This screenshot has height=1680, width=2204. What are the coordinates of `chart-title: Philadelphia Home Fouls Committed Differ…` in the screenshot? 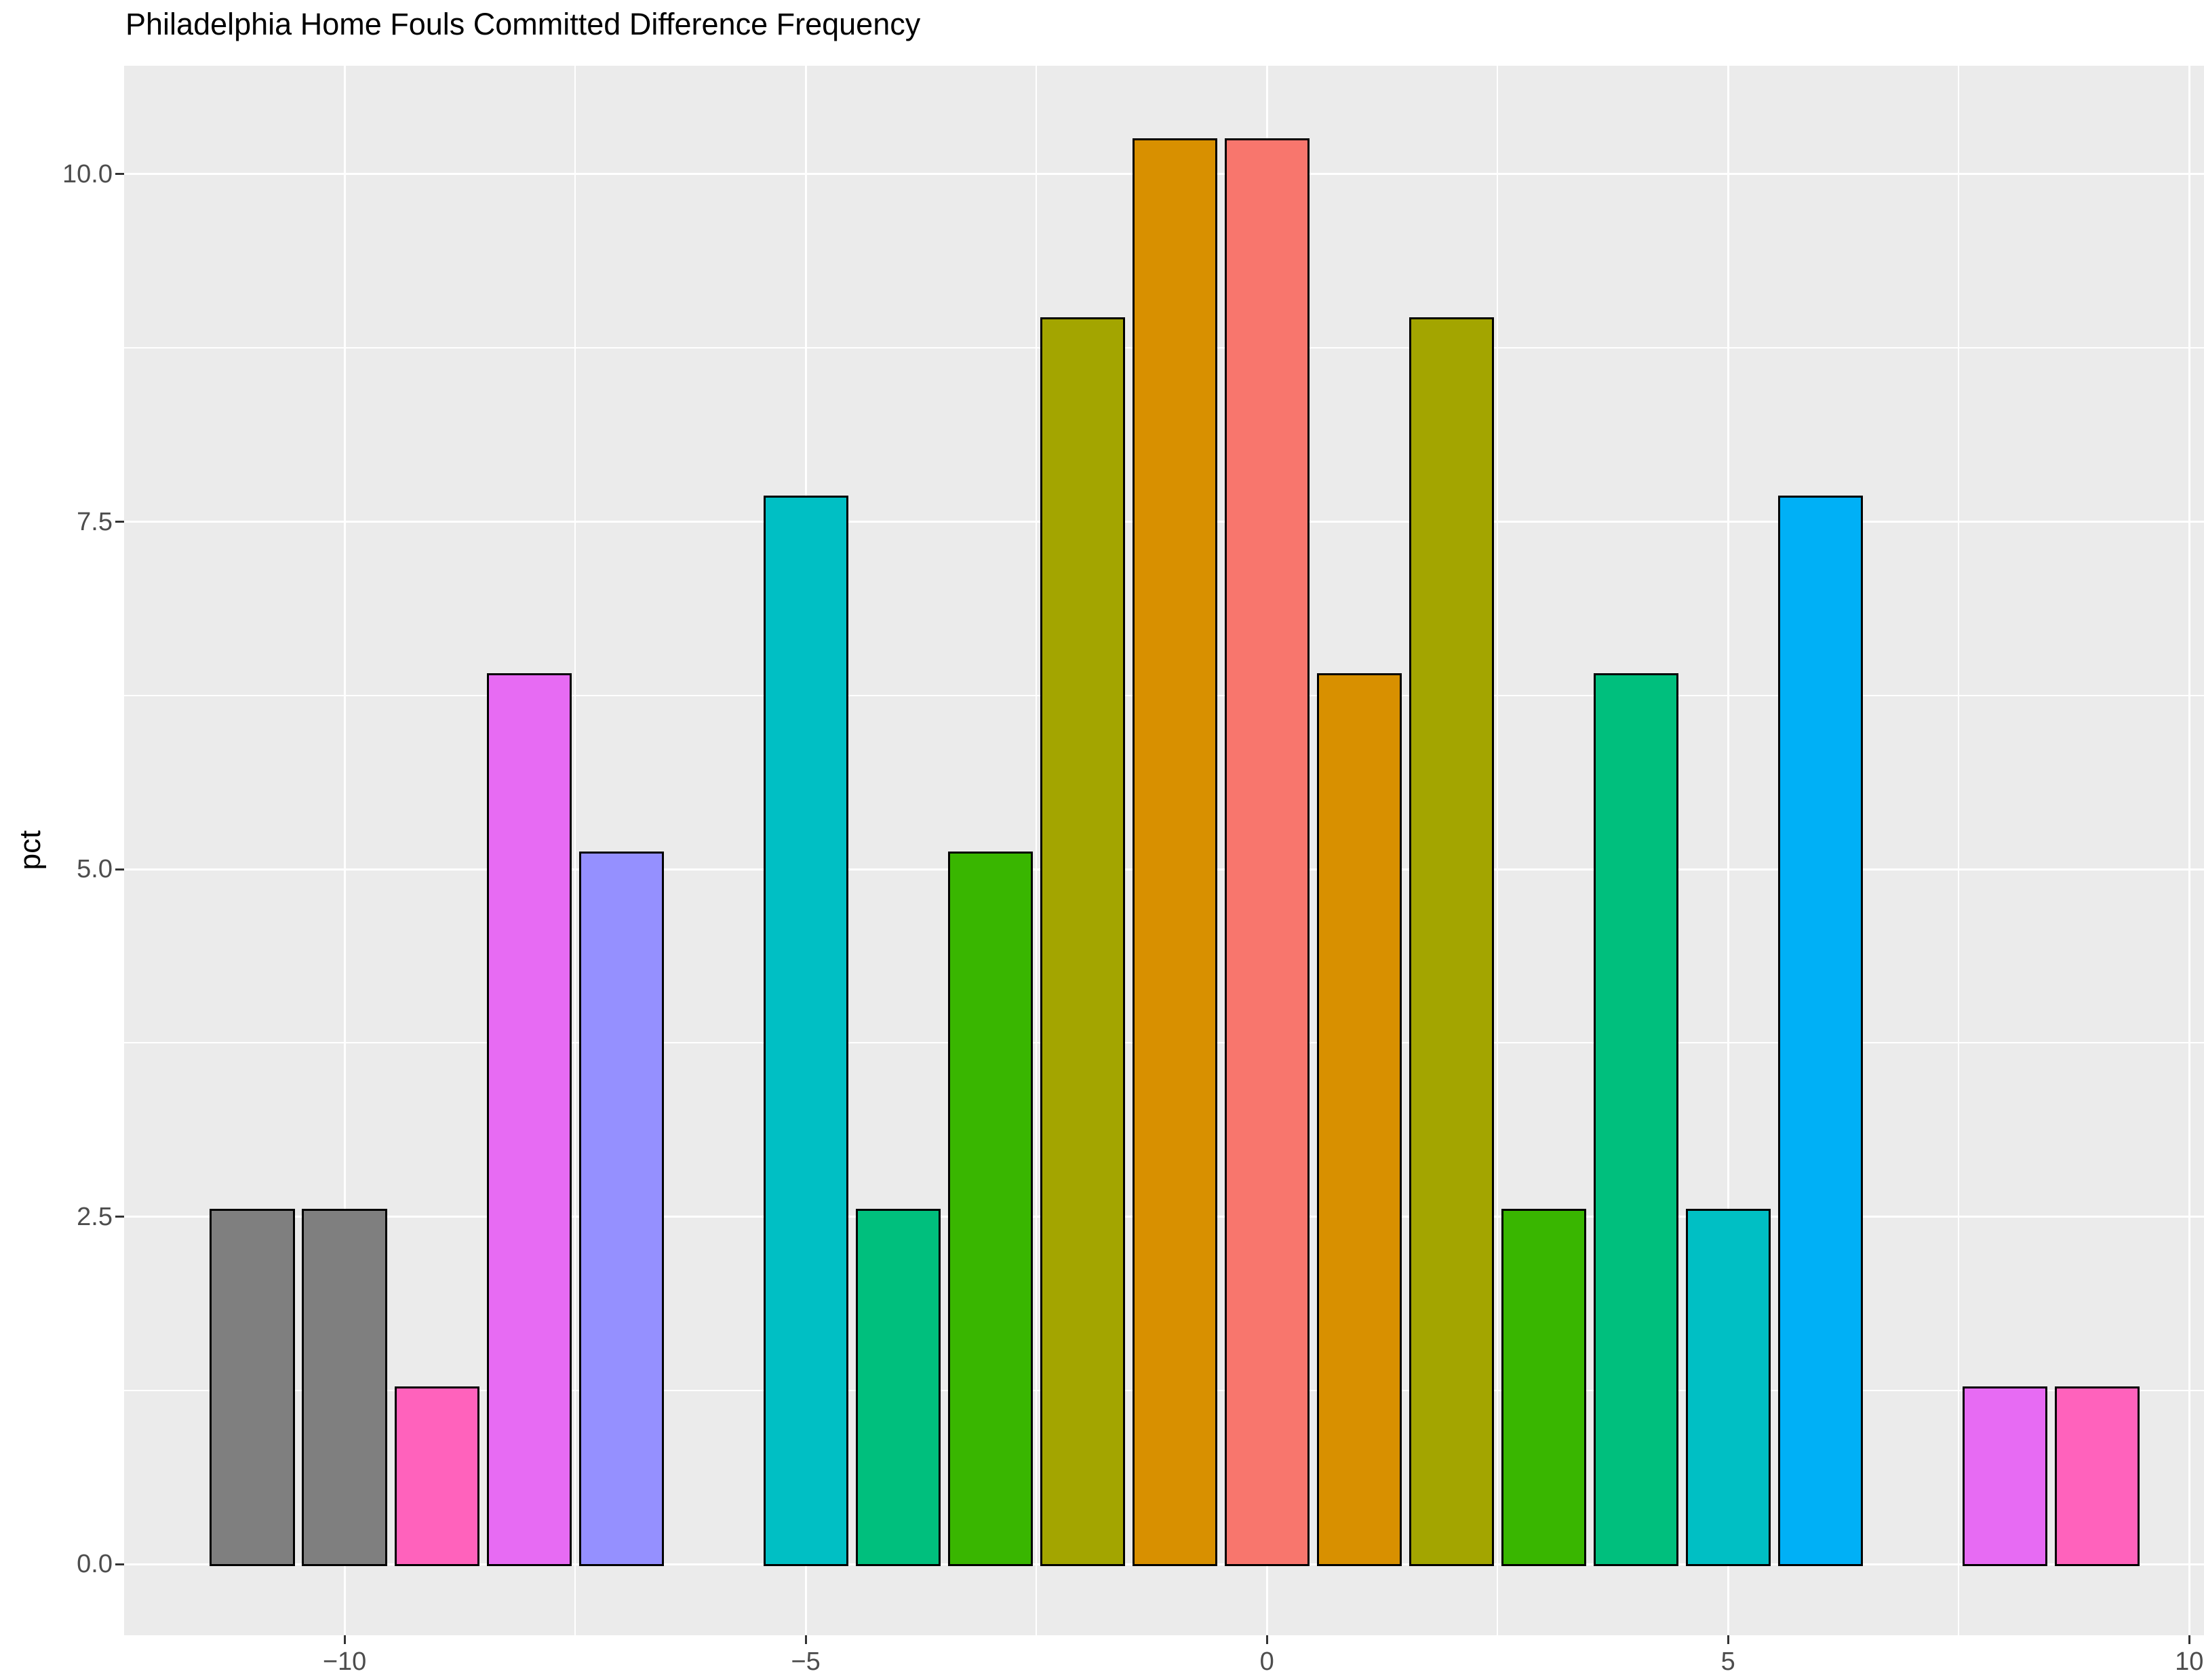 It's located at (523, 24).